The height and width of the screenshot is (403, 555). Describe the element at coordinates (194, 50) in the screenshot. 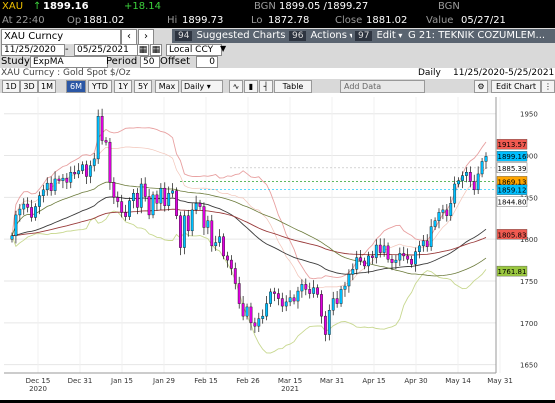

I see `currency-select: Local CCY` at that location.